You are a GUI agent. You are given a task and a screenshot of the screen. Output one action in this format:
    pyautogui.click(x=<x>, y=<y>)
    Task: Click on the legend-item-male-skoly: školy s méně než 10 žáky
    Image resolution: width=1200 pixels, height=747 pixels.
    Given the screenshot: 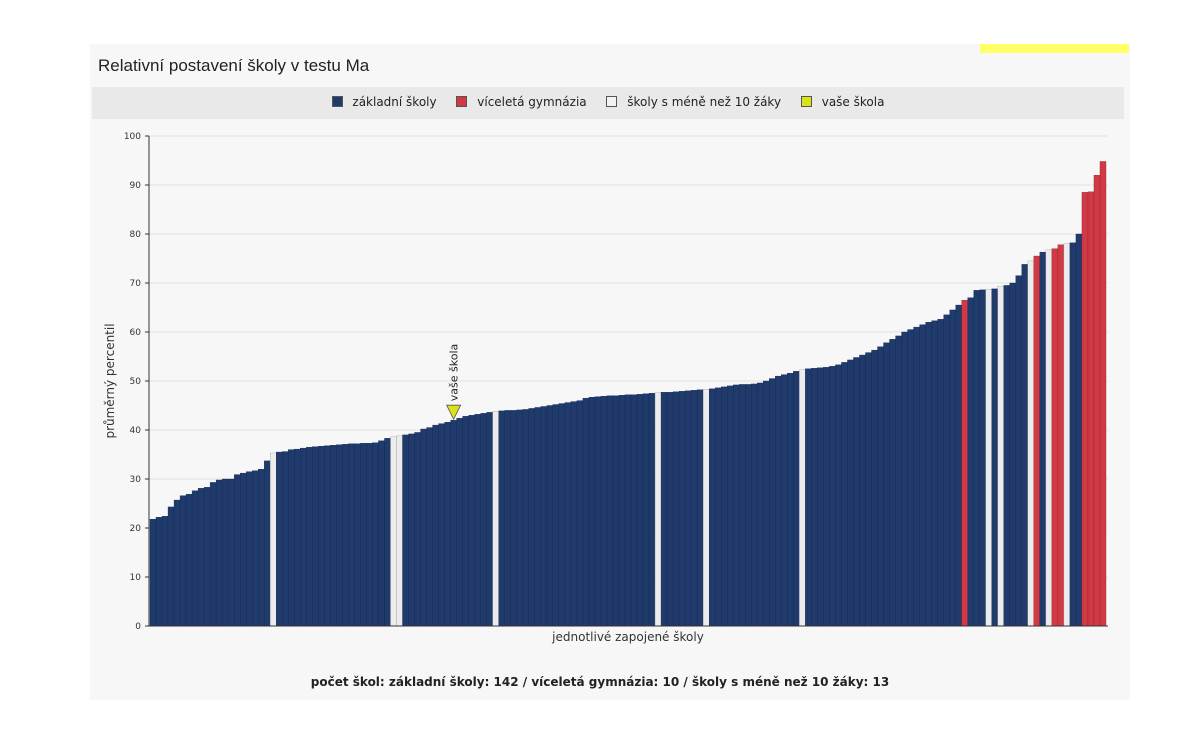 What is the action you would take?
    pyautogui.click(x=693, y=102)
    